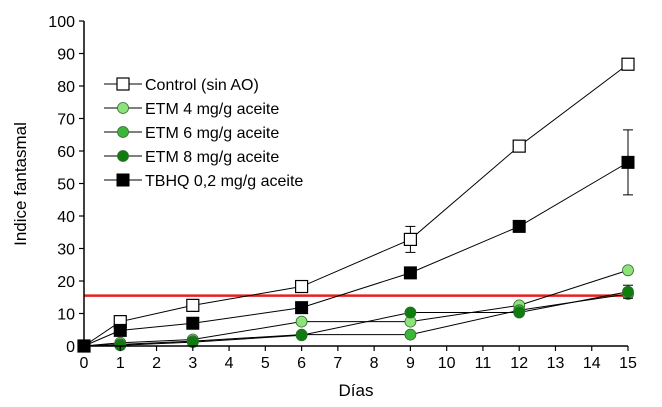 The height and width of the screenshot is (407, 662). I want to click on x-axis-label: Días, so click(356, 390).